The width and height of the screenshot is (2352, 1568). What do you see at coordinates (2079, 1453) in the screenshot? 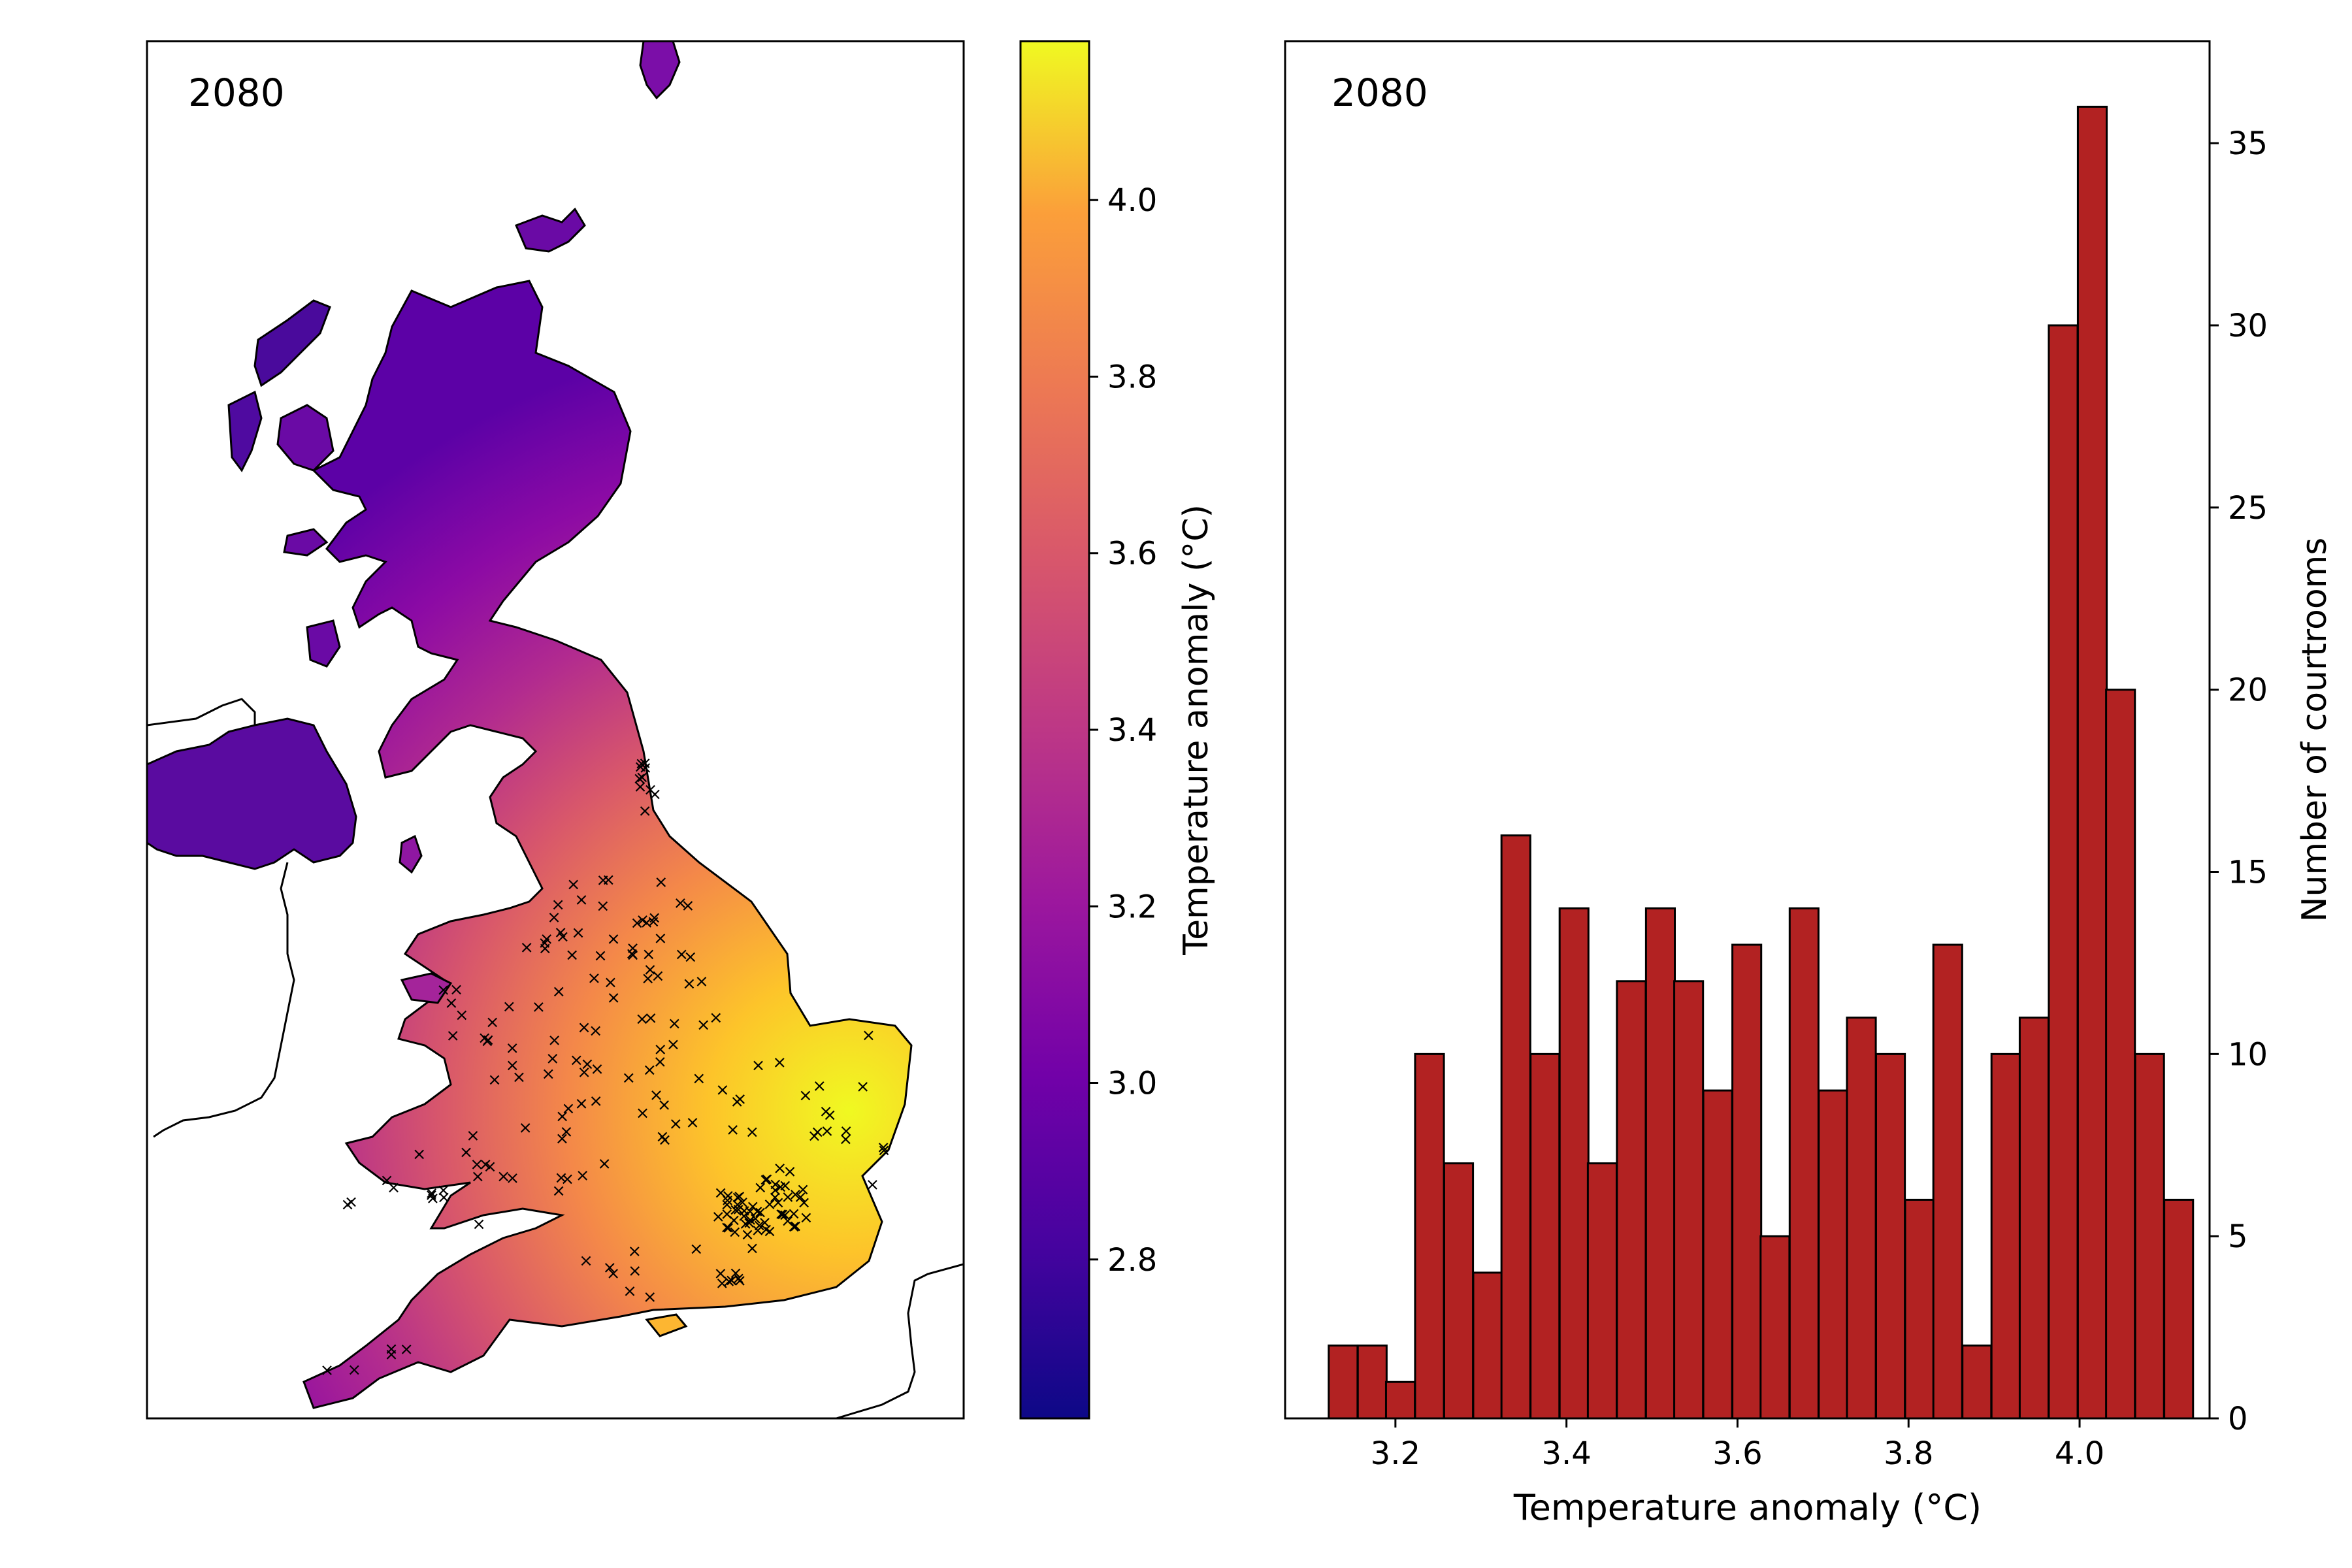
I see `x-tick-label: 4.0` at bounding box center [2079, 1453].